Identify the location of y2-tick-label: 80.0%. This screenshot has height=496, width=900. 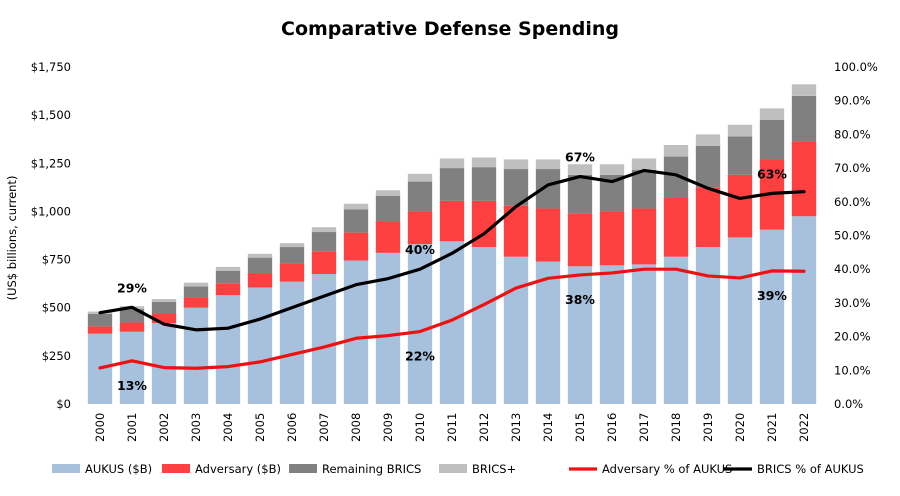
(852, 134).